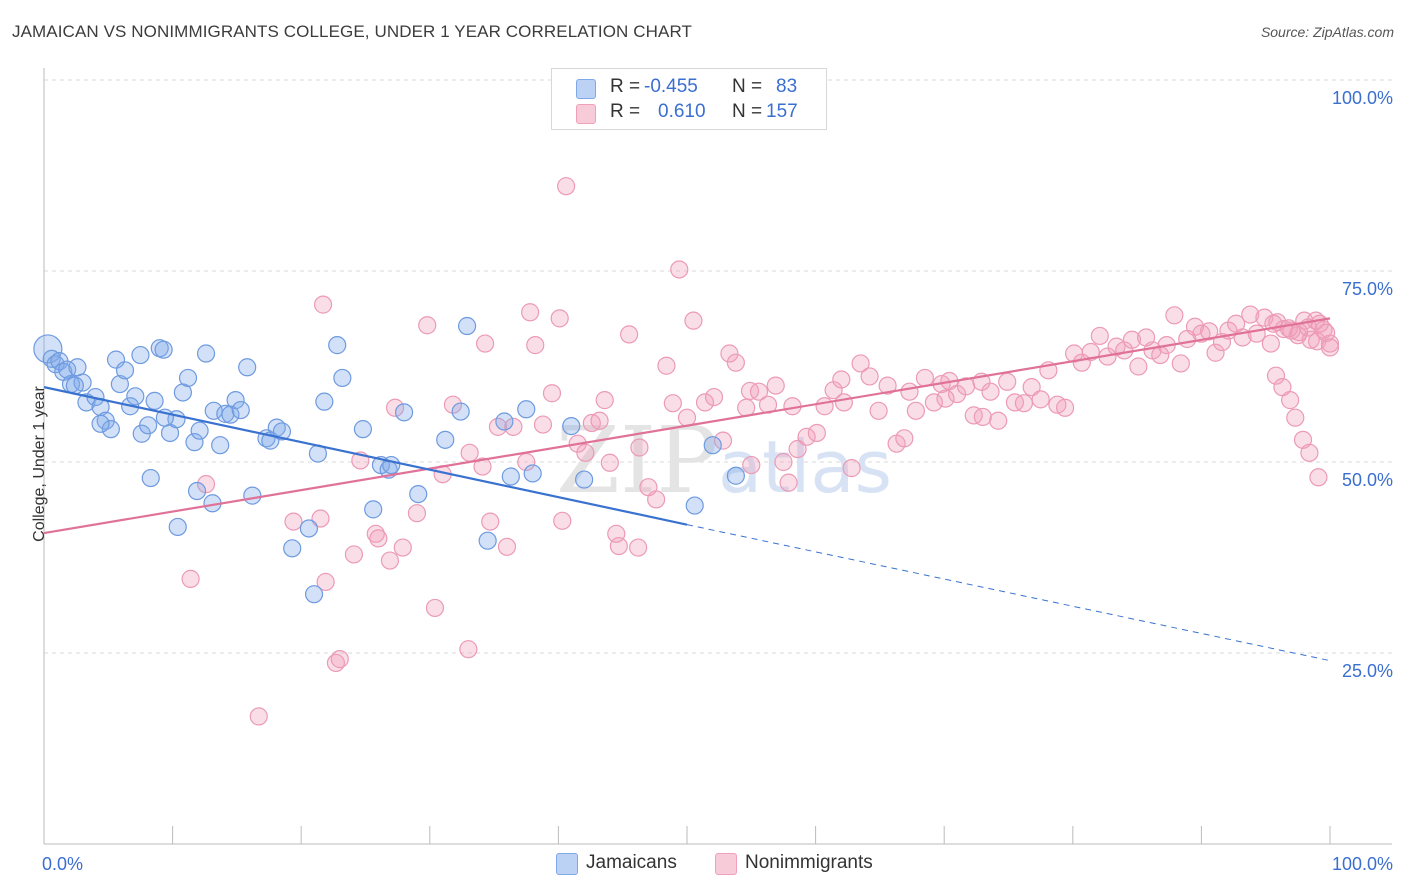  What do you see at coordinates (1327, 32) in the screenshot?
I see `source-label: Source: ZipAtlas.com` at bounding box center [1327, 32].